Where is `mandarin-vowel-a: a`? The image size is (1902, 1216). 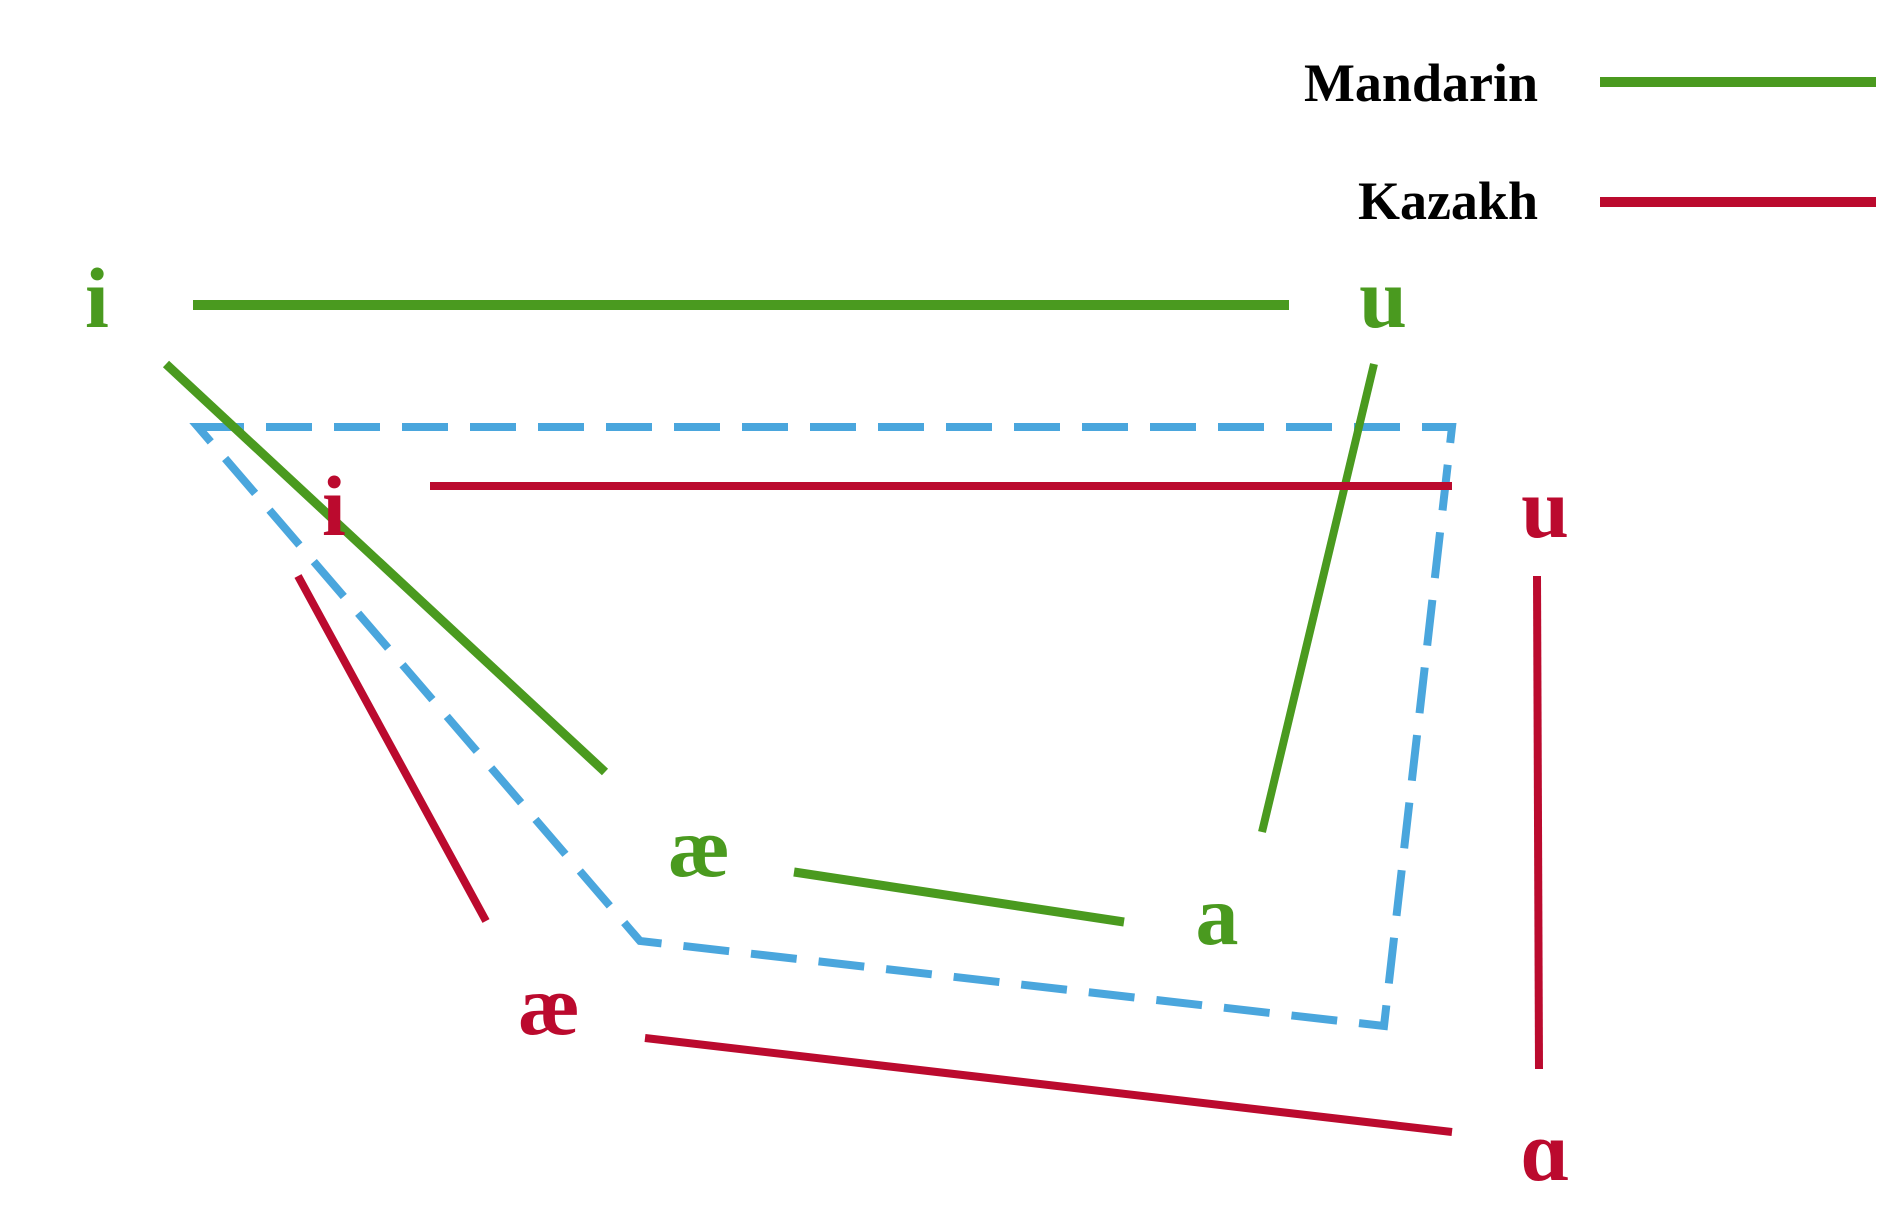
mandarin-vowel-a: a is located at coordinates (1217, 915).